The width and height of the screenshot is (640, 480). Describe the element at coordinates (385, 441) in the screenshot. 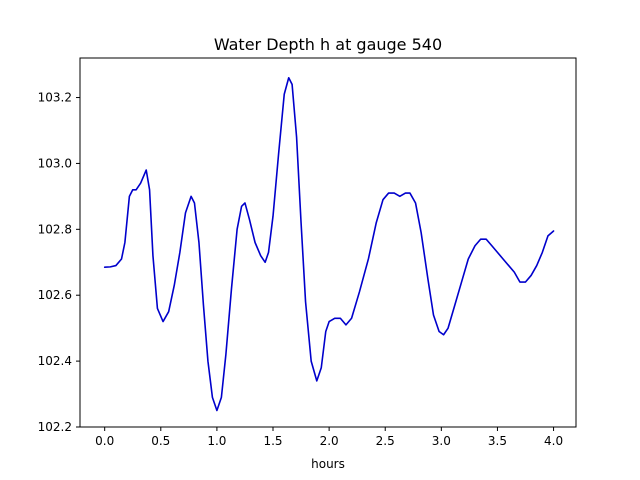

I see `x-tick-label: 2.5` at that location.